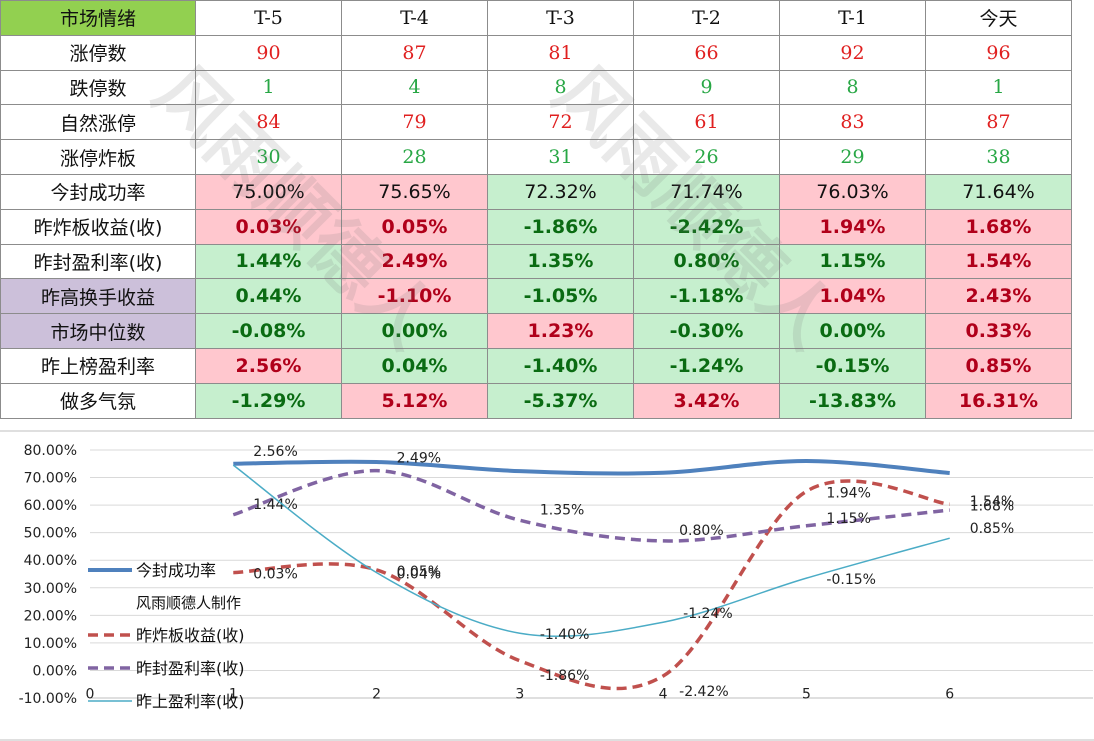  What do you see at coordinates (708, 614) in the screenshot?
I see `data-label: -1.24%` at bounding box center [708, 614].